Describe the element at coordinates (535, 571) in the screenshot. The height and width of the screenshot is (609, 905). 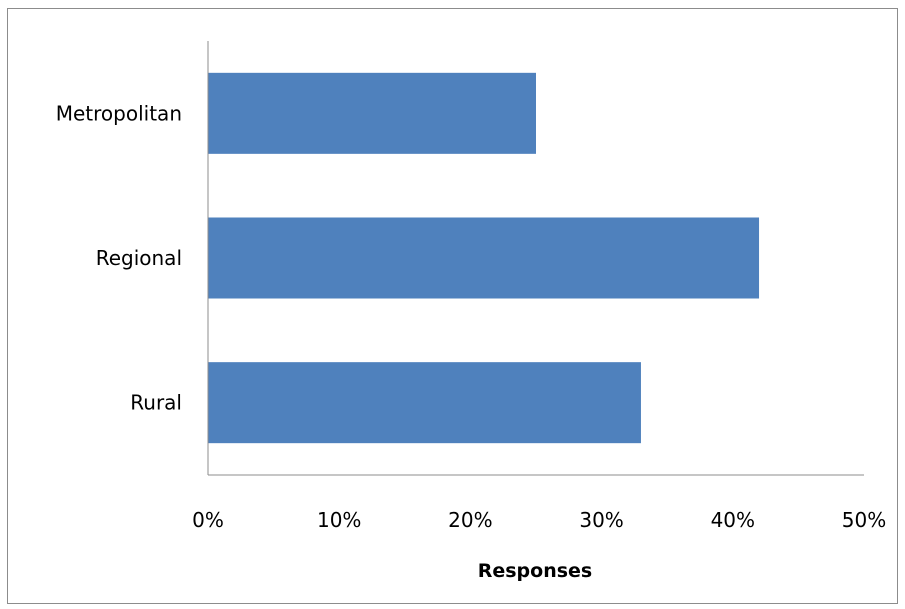
I see `x-axis-title: Responses` at that location.